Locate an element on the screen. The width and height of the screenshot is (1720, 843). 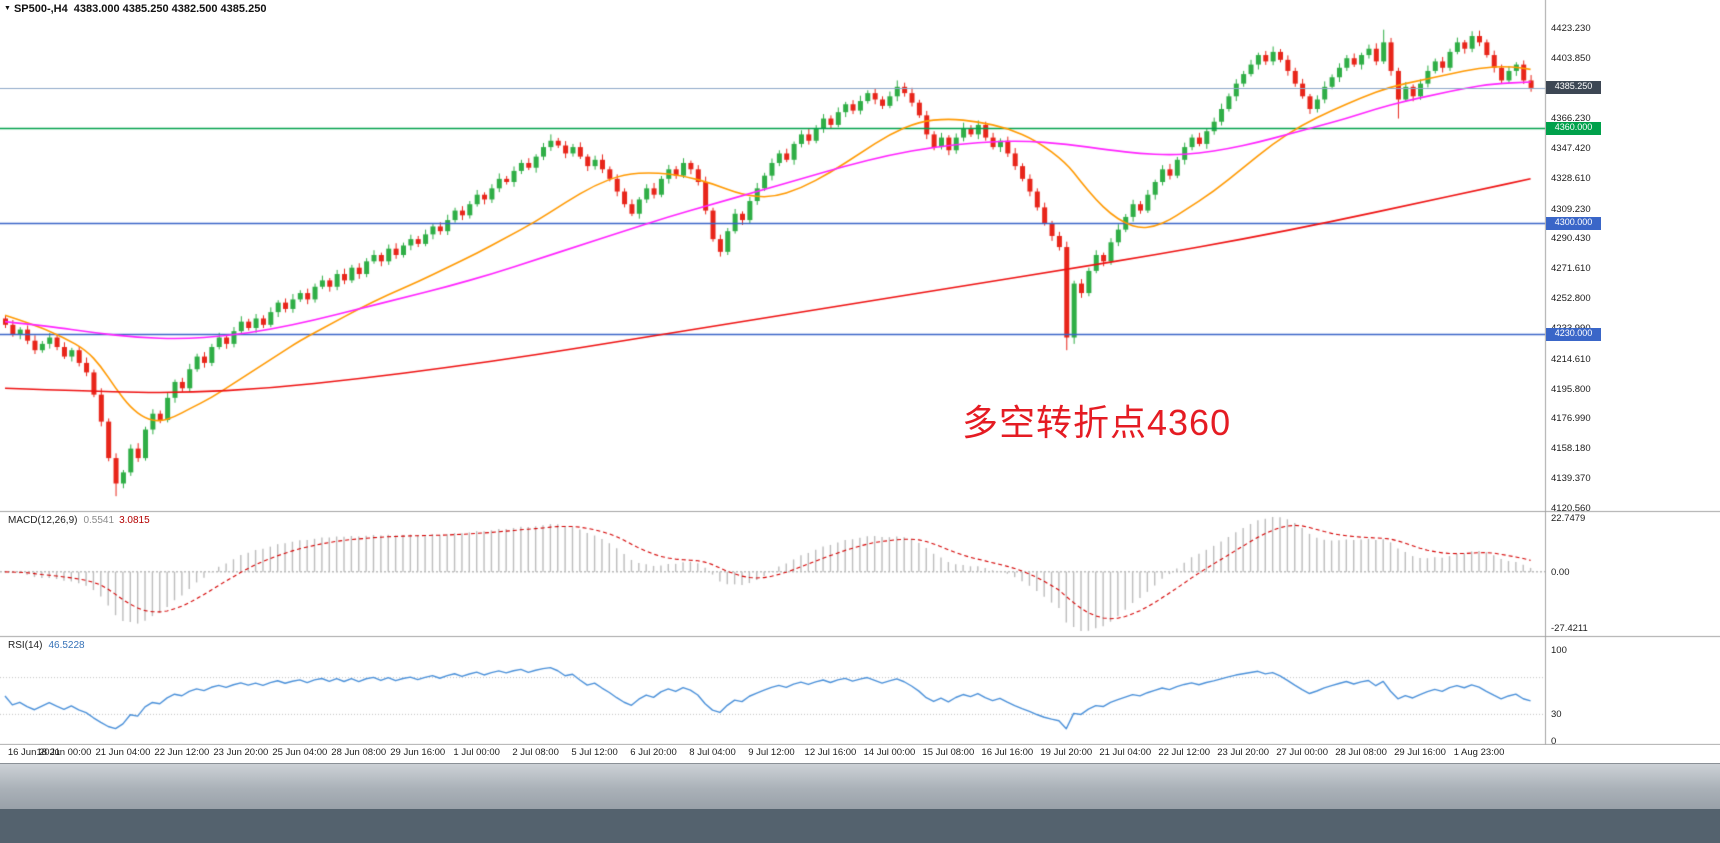
time-axis-label: 12 Jul 16:00 is located at coordinates (830, 752).